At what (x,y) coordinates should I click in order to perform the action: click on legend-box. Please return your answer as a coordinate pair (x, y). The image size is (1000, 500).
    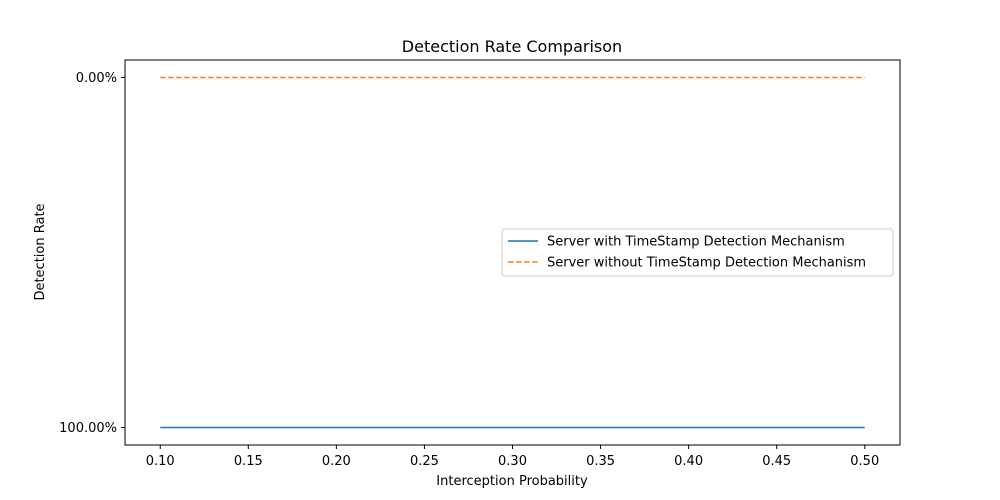
    Looking at the image, I should click on (697, 252).